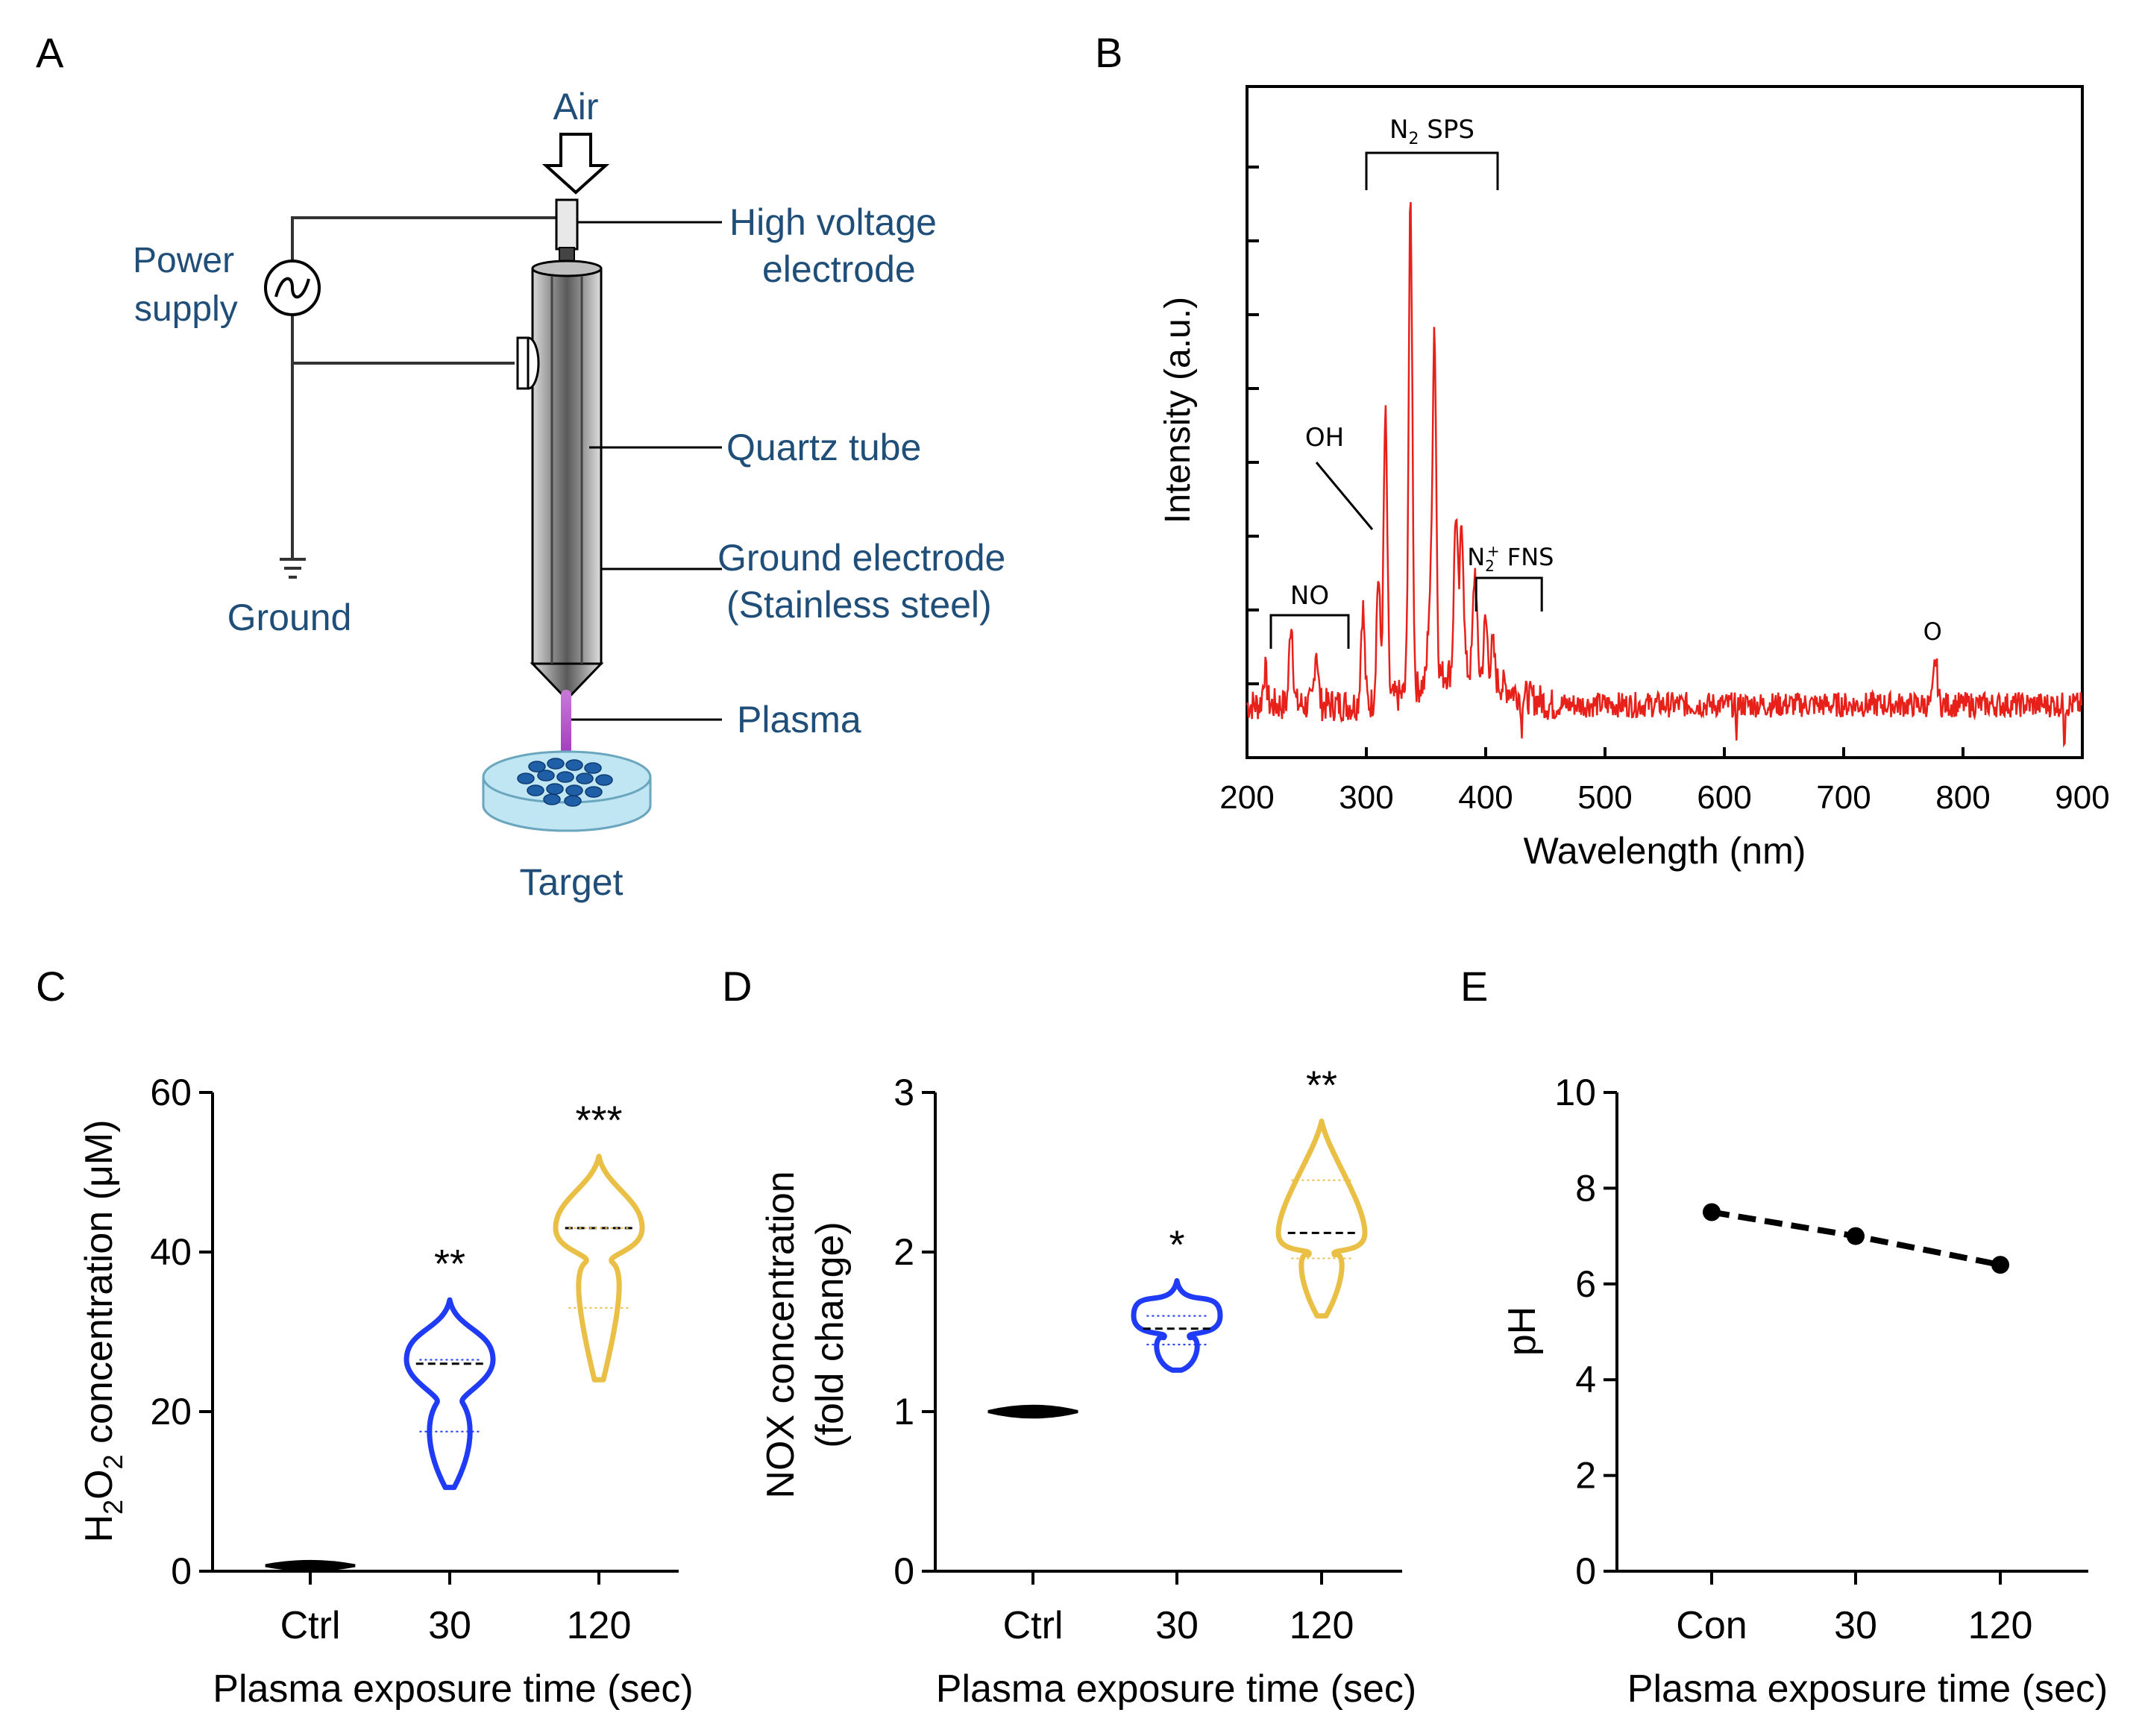  I want to click on x-tick-label: 600, so click(1724, 797).